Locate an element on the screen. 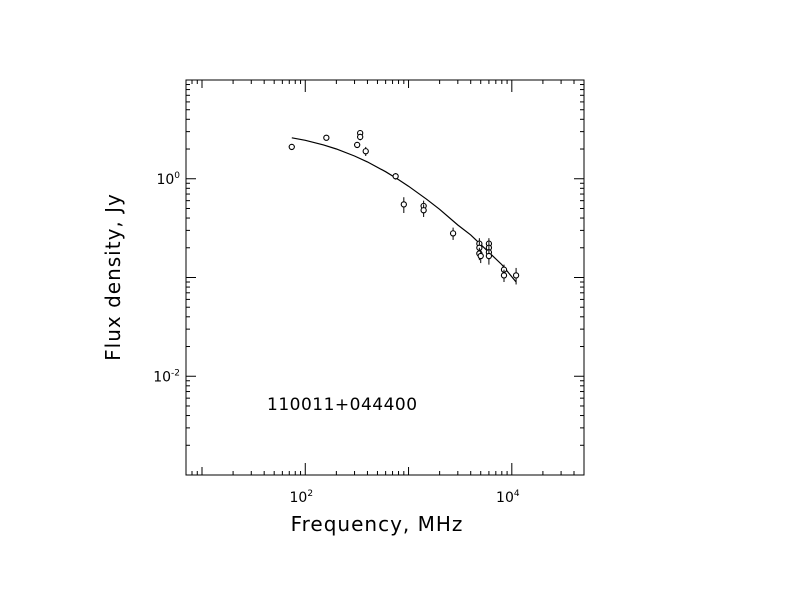 This screenshot has height=612, width=792. y-tick-label: 10⁻² is located at coordinates (166, 376).